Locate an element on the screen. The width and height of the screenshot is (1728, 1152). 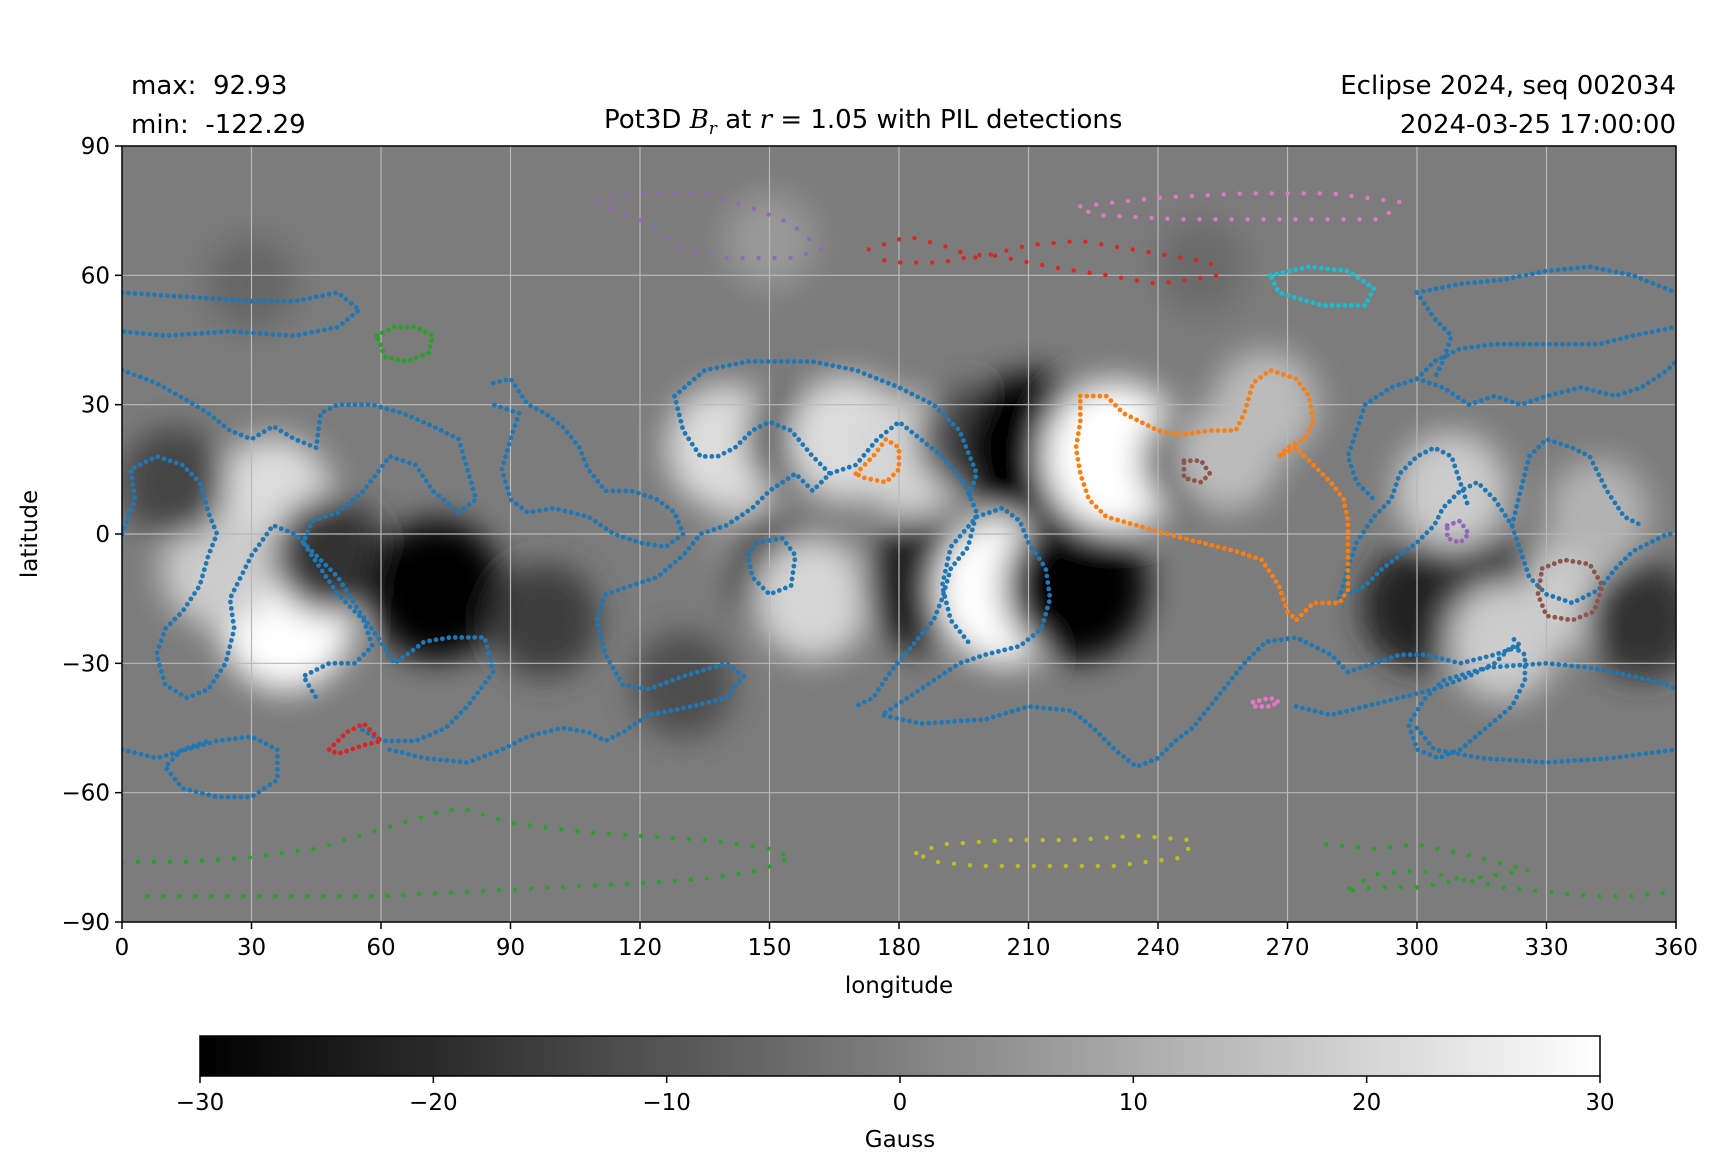
colorbar-tick-label: −10 is located at coordinates (666, 1103).